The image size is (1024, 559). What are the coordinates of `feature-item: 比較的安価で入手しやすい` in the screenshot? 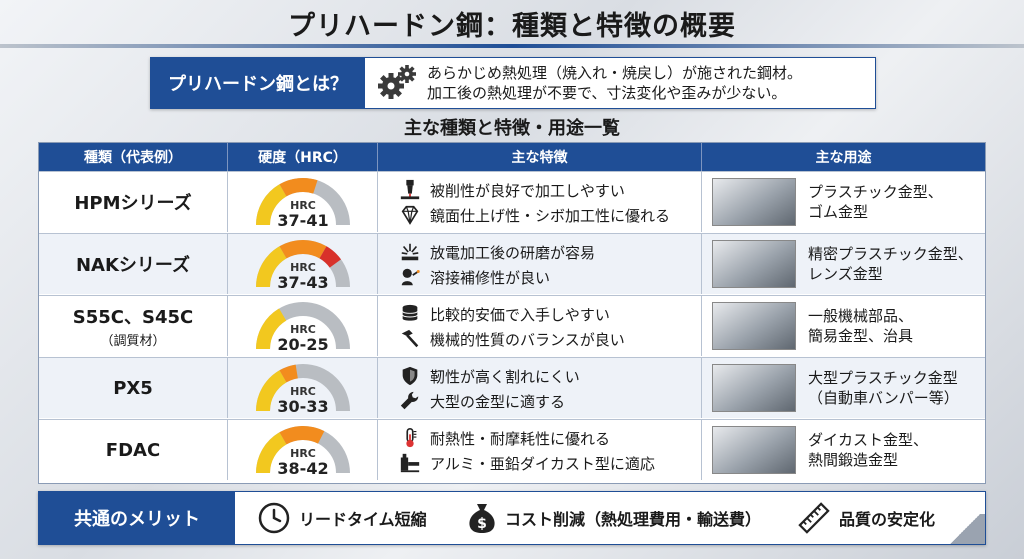 It's located at (504, 314).